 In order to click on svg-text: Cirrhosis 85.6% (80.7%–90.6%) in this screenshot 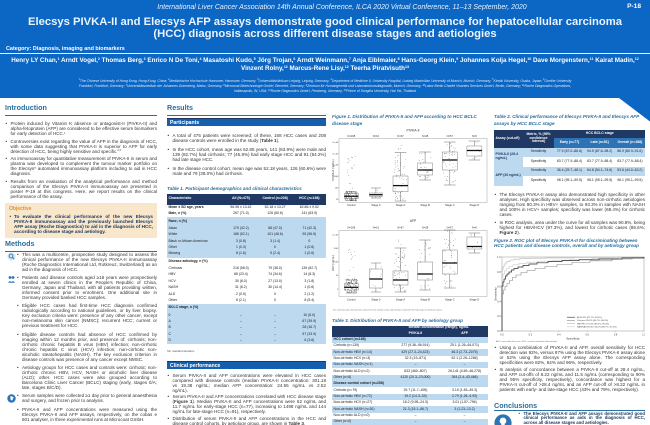, I will do `click(592, 320)`.